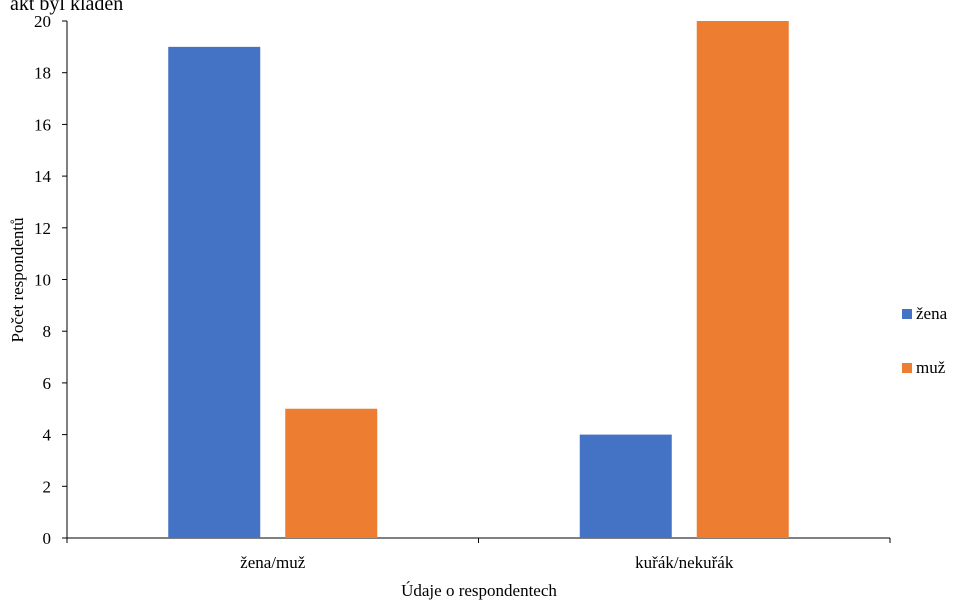  What do you see at coordinates (907, 368) in the screenshot?
I see `legend-swatch-muž` at bounding box center [907, 368].